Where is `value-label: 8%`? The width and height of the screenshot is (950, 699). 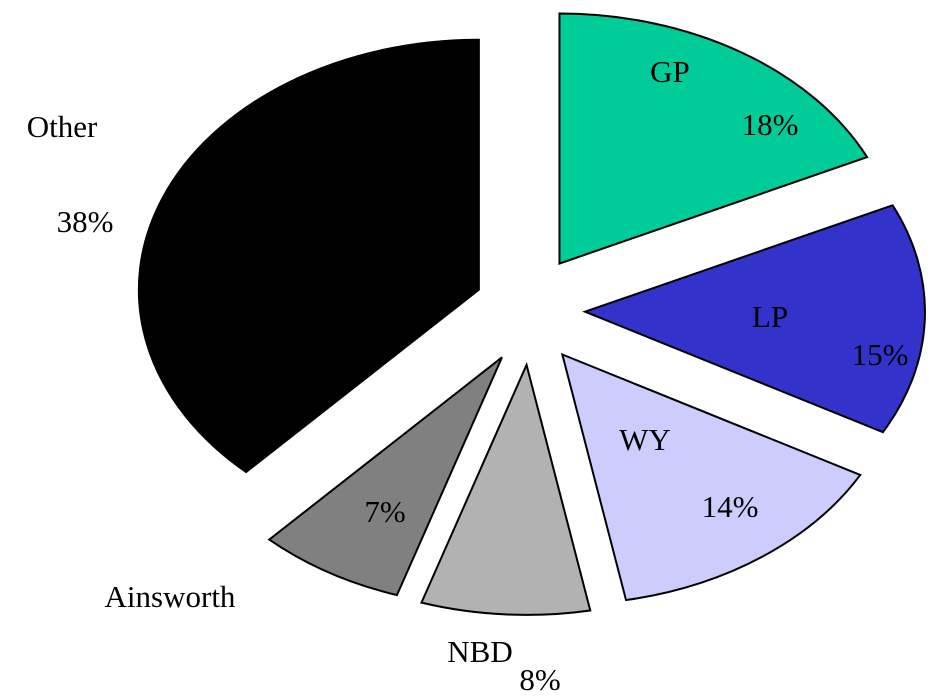 value-label: 8% is located at coordinates (539, 679).